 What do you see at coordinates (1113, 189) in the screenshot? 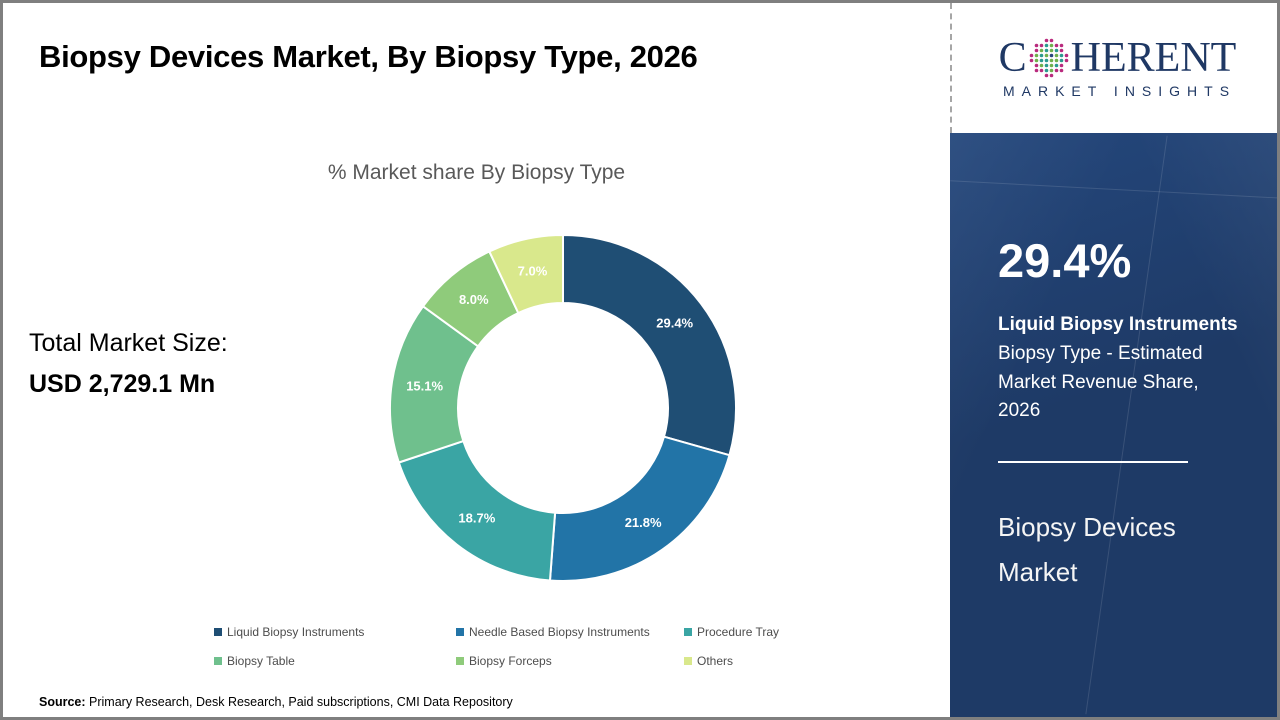
I see `map-texture-line` at bounding box center [1113, 189].